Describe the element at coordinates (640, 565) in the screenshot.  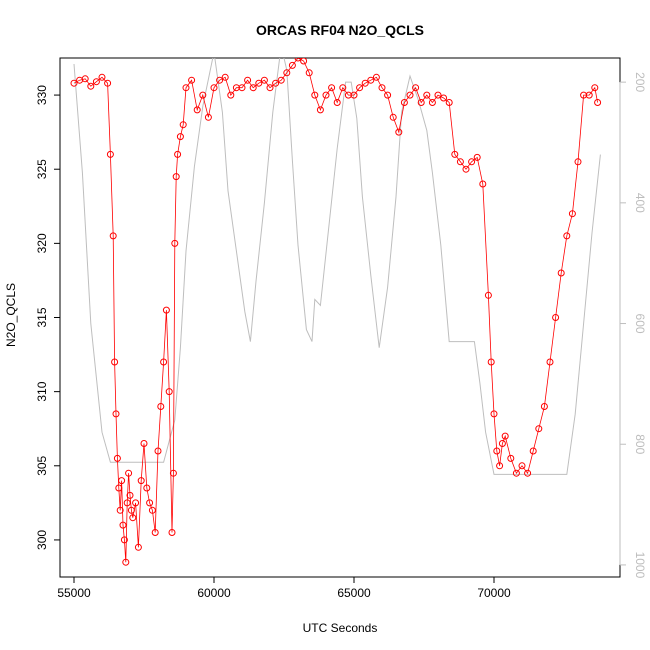
I see `y2-tick-label: 1000` at that location.